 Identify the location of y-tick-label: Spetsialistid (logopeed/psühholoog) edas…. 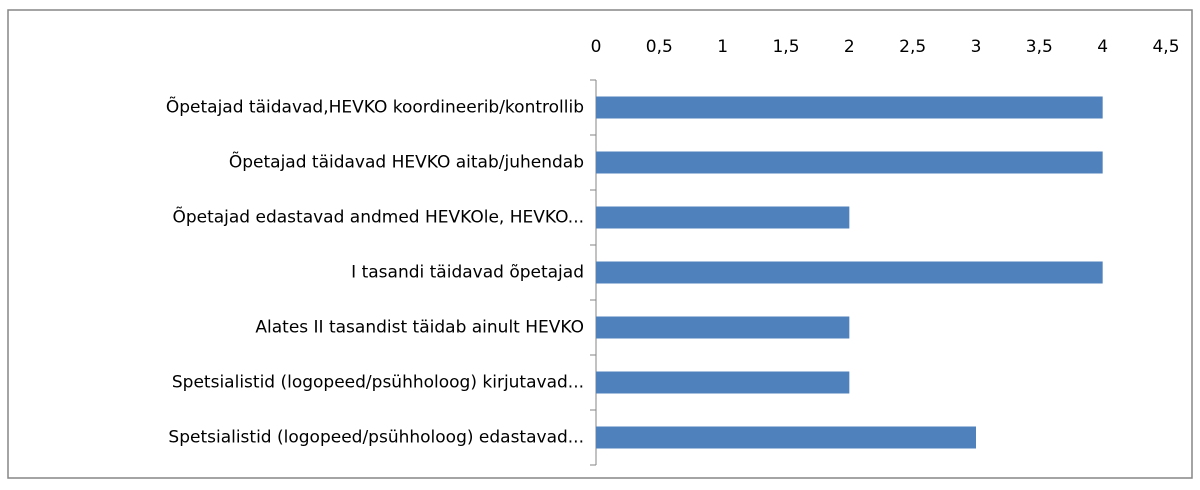
(376, 438).